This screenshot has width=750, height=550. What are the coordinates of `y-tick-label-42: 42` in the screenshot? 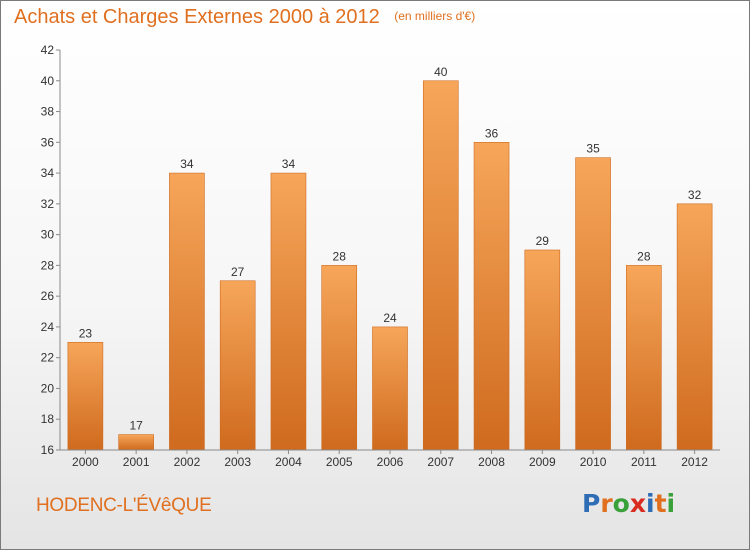 It's located at (48, 50).